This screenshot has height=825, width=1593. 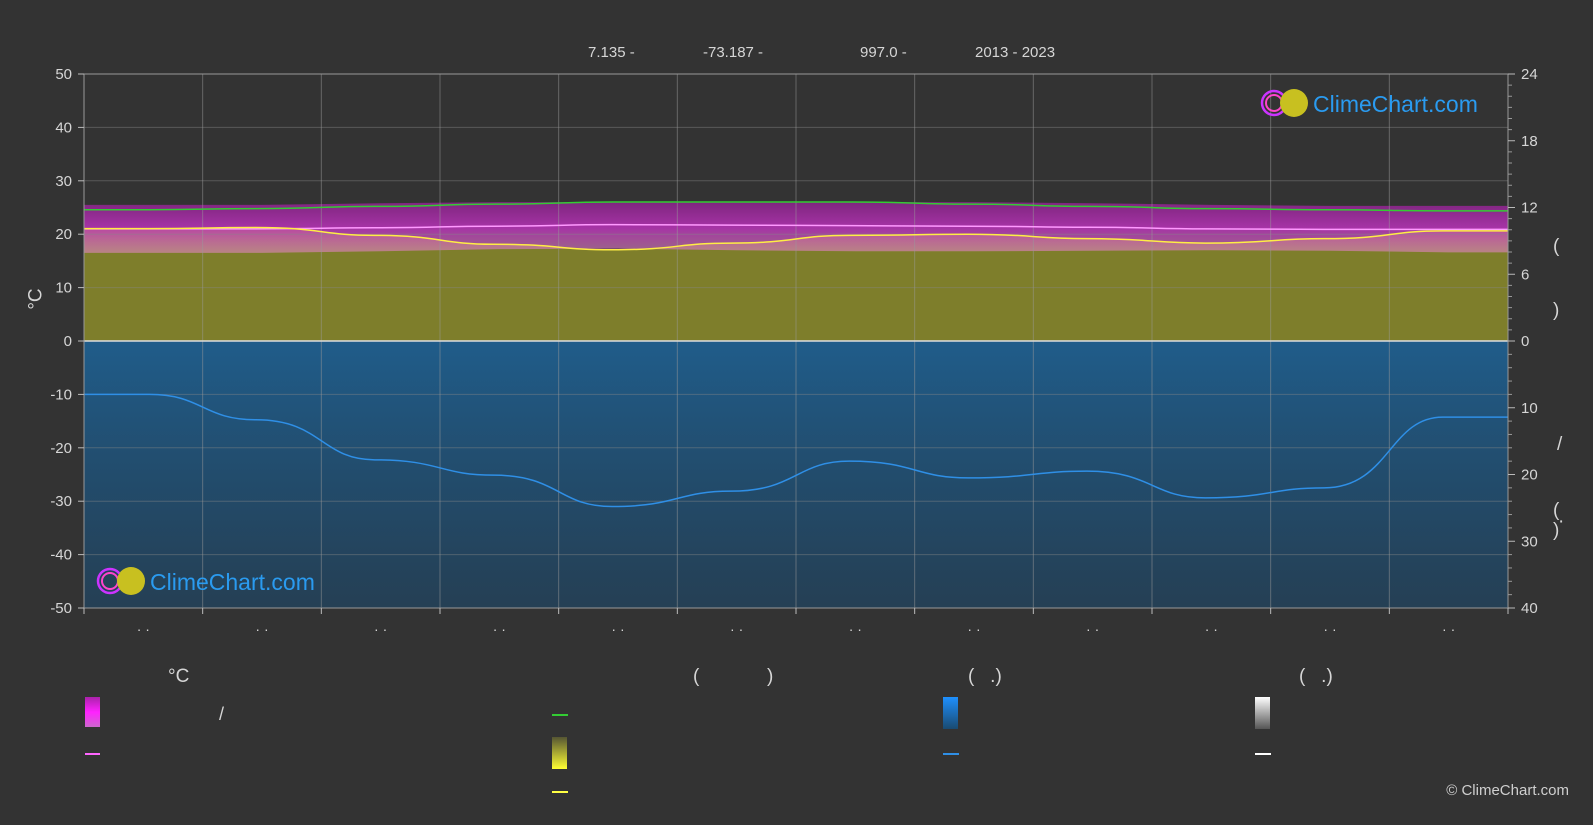 What do you see at coordinates (61, 394) in the screenshot?
I see `left-tick-label: -10` at bounding box center [61, 394].